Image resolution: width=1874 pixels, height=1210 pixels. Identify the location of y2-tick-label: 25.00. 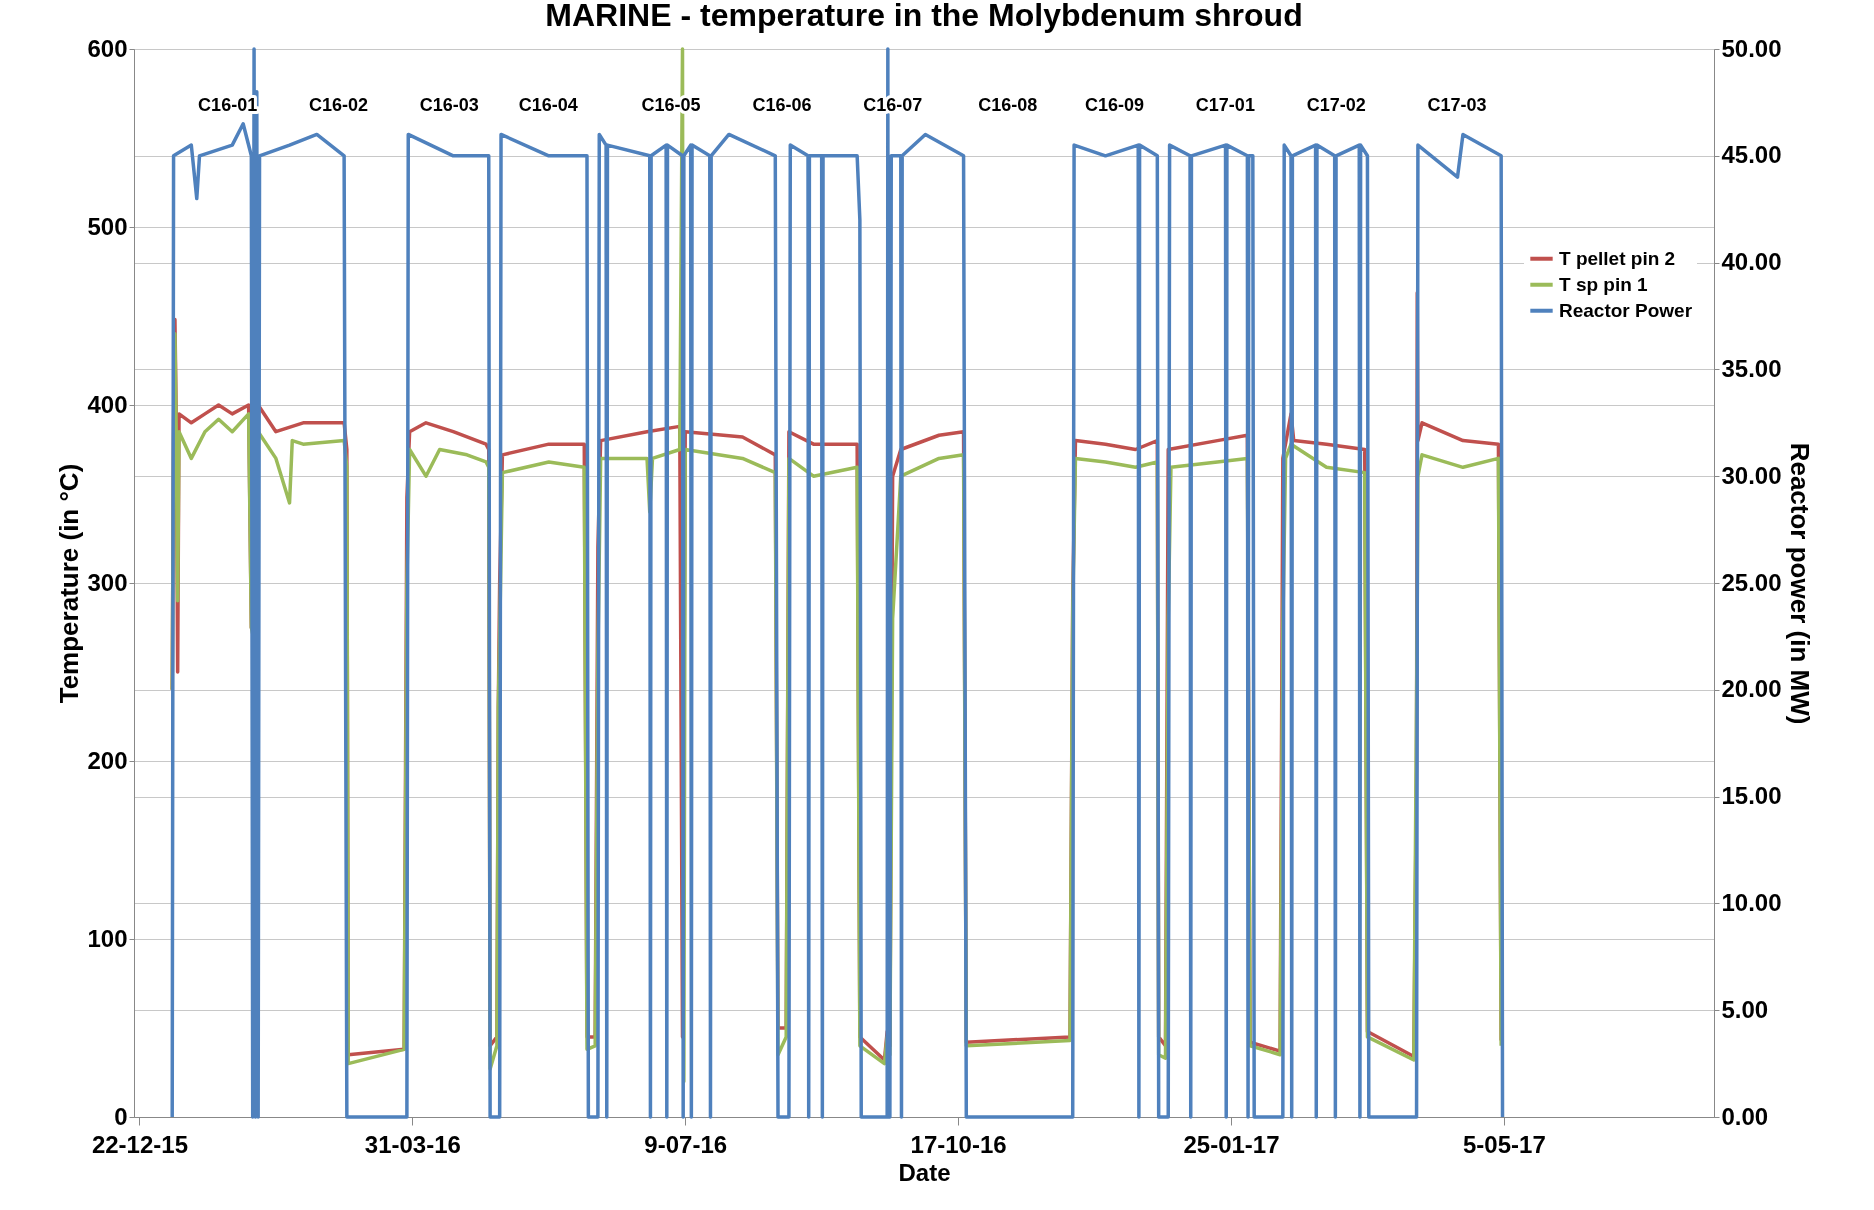
(1751, 582).